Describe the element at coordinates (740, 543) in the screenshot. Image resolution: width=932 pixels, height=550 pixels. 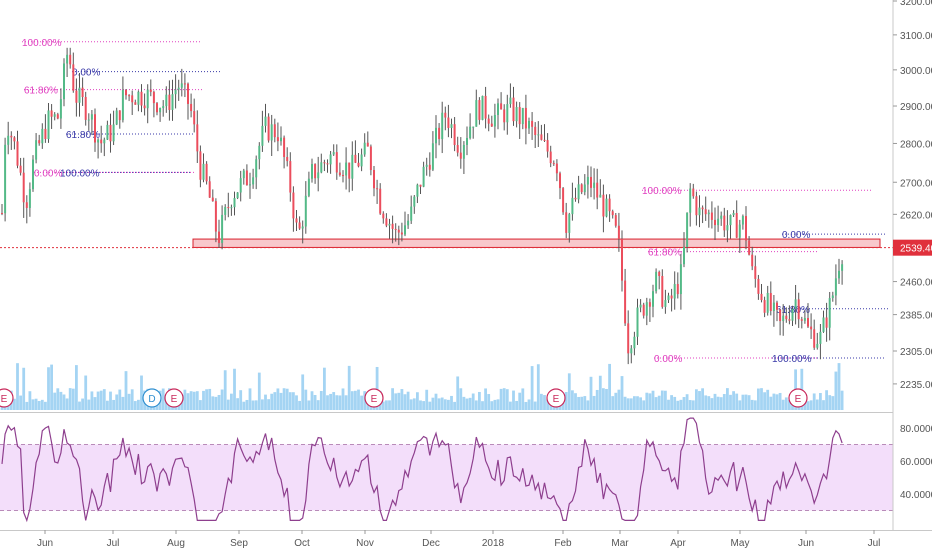
I see `time-tick-label: May` at that location.